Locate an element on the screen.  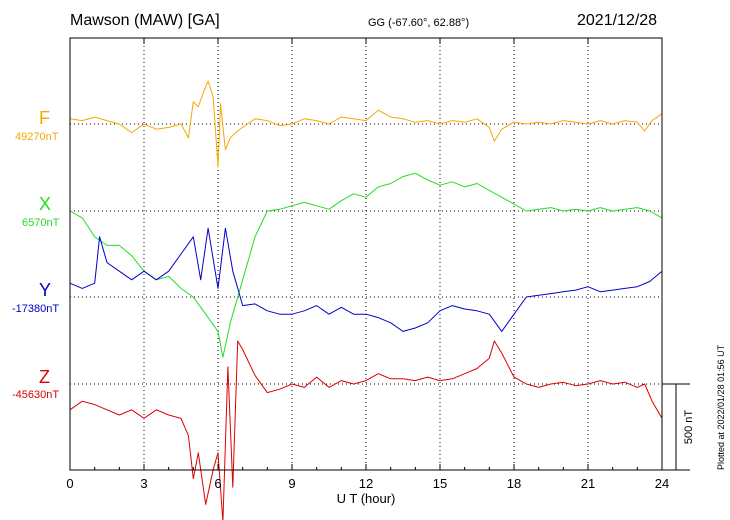
component-f-label: F is located at coordinates (44, 118).